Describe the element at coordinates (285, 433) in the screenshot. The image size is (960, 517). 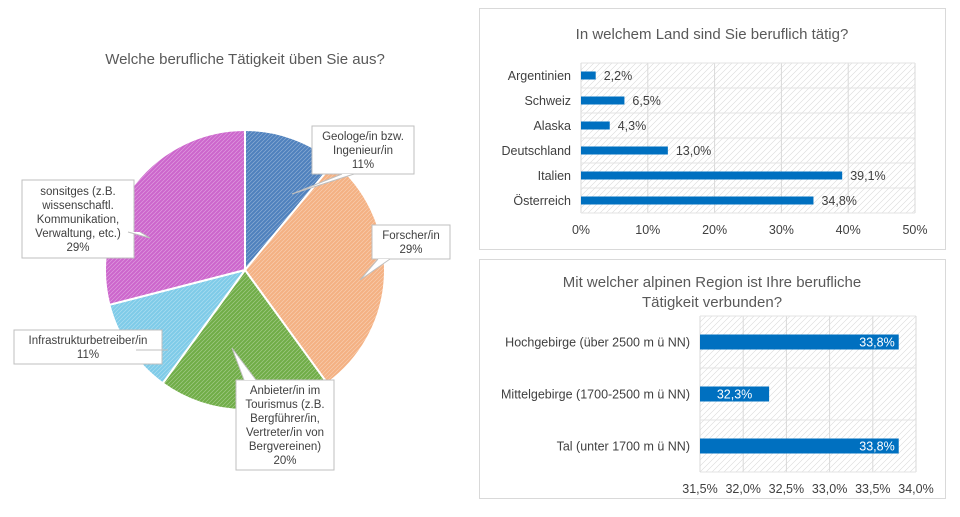
I see `pie-slice-label: Vertreter/in von` at that location.